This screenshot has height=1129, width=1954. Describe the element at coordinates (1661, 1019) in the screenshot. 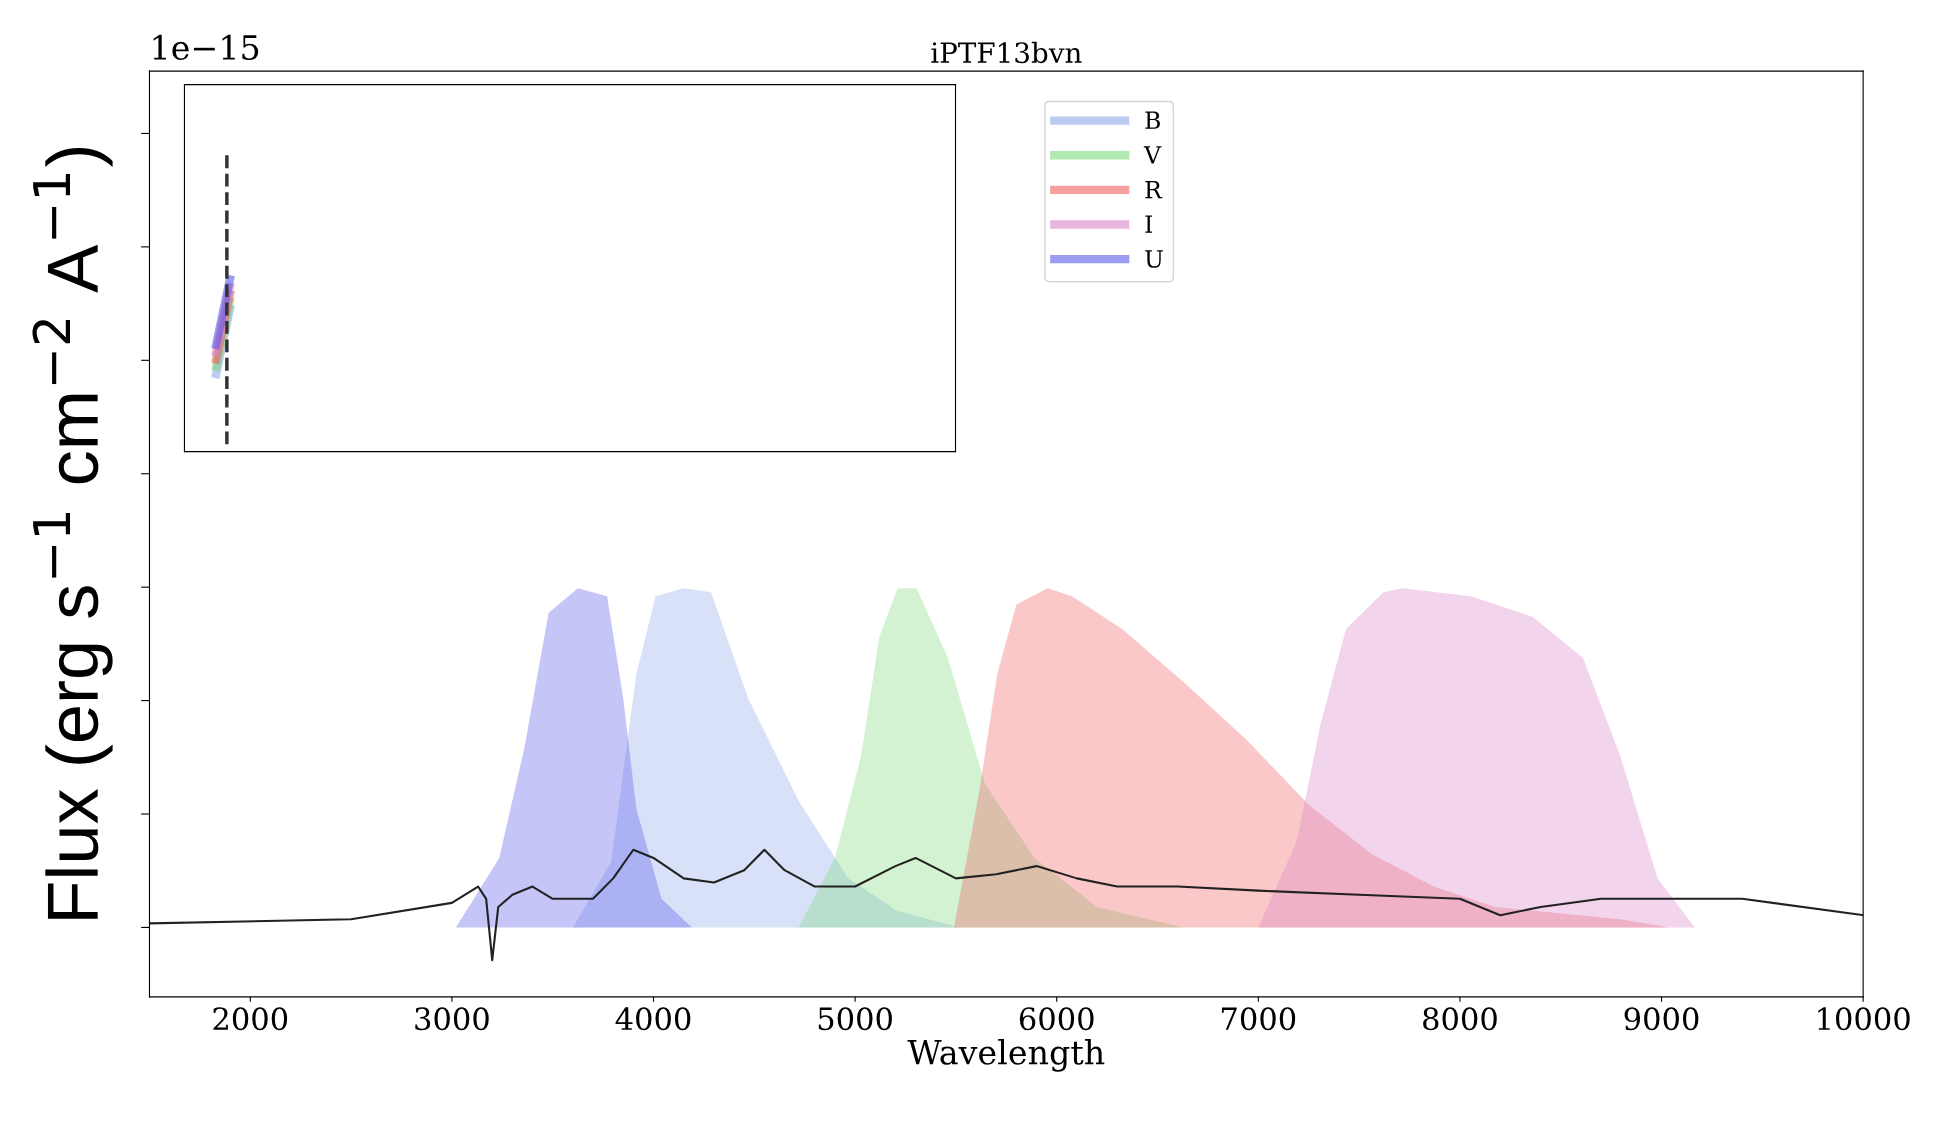

I see `x-tick-label: 9000` at that location.